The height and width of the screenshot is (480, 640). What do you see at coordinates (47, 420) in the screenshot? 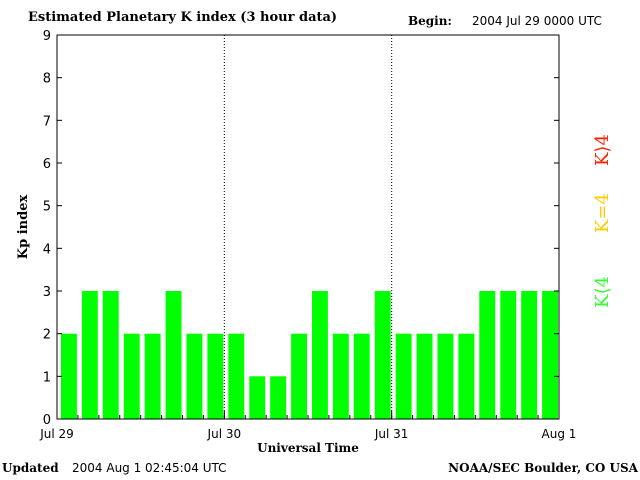
I see `y-tick-label: 0` at bounding box center [47, 420].